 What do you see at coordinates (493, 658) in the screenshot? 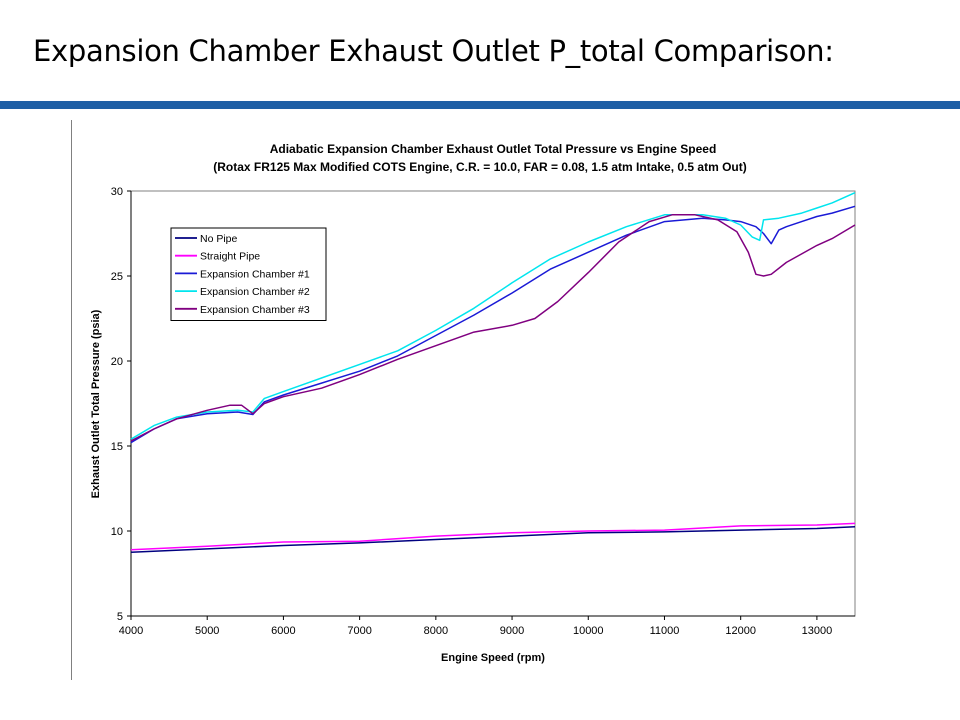
I see `x-axis-label: Engine Speed (rpm)` at bounding box center [493, 658].